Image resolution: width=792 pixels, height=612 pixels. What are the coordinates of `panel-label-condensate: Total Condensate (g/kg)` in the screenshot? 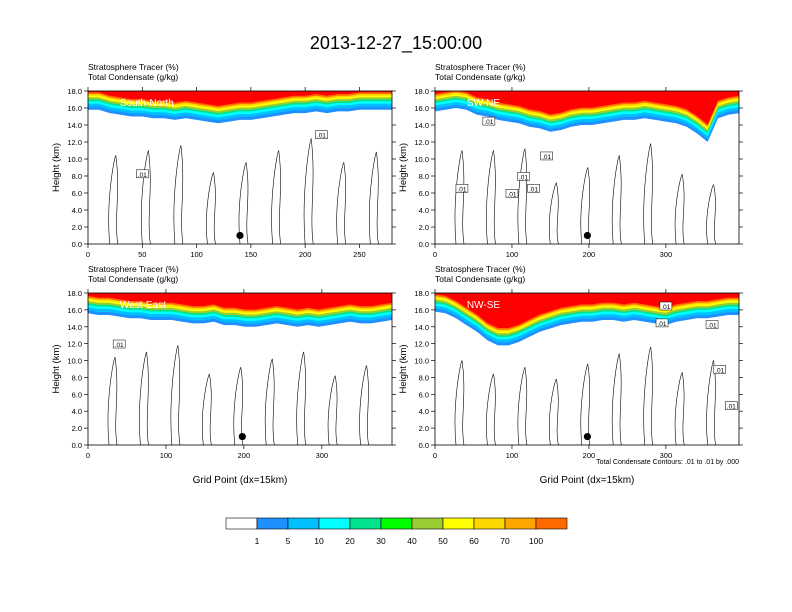 It's located at (133, 77).